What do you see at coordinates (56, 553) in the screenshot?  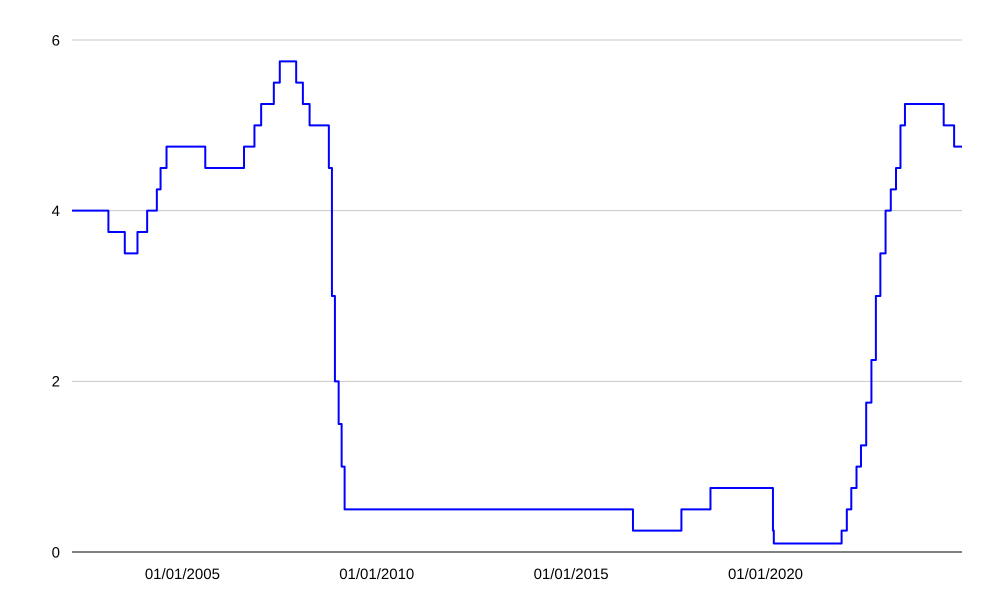 I see `y-tick-label: 0` at bounding box center [56, 553].